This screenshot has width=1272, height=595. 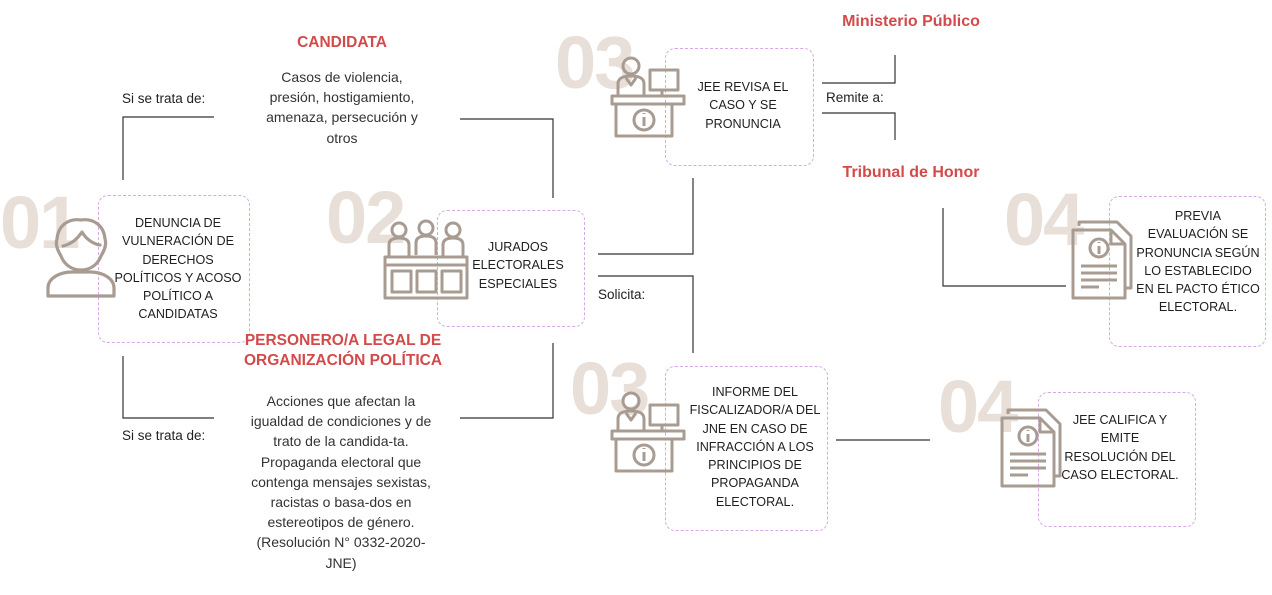 What do you see at coordinates (595, 62) in the screenshot?
I see `step-number-03a: 03` at bounding box center [595, 62].